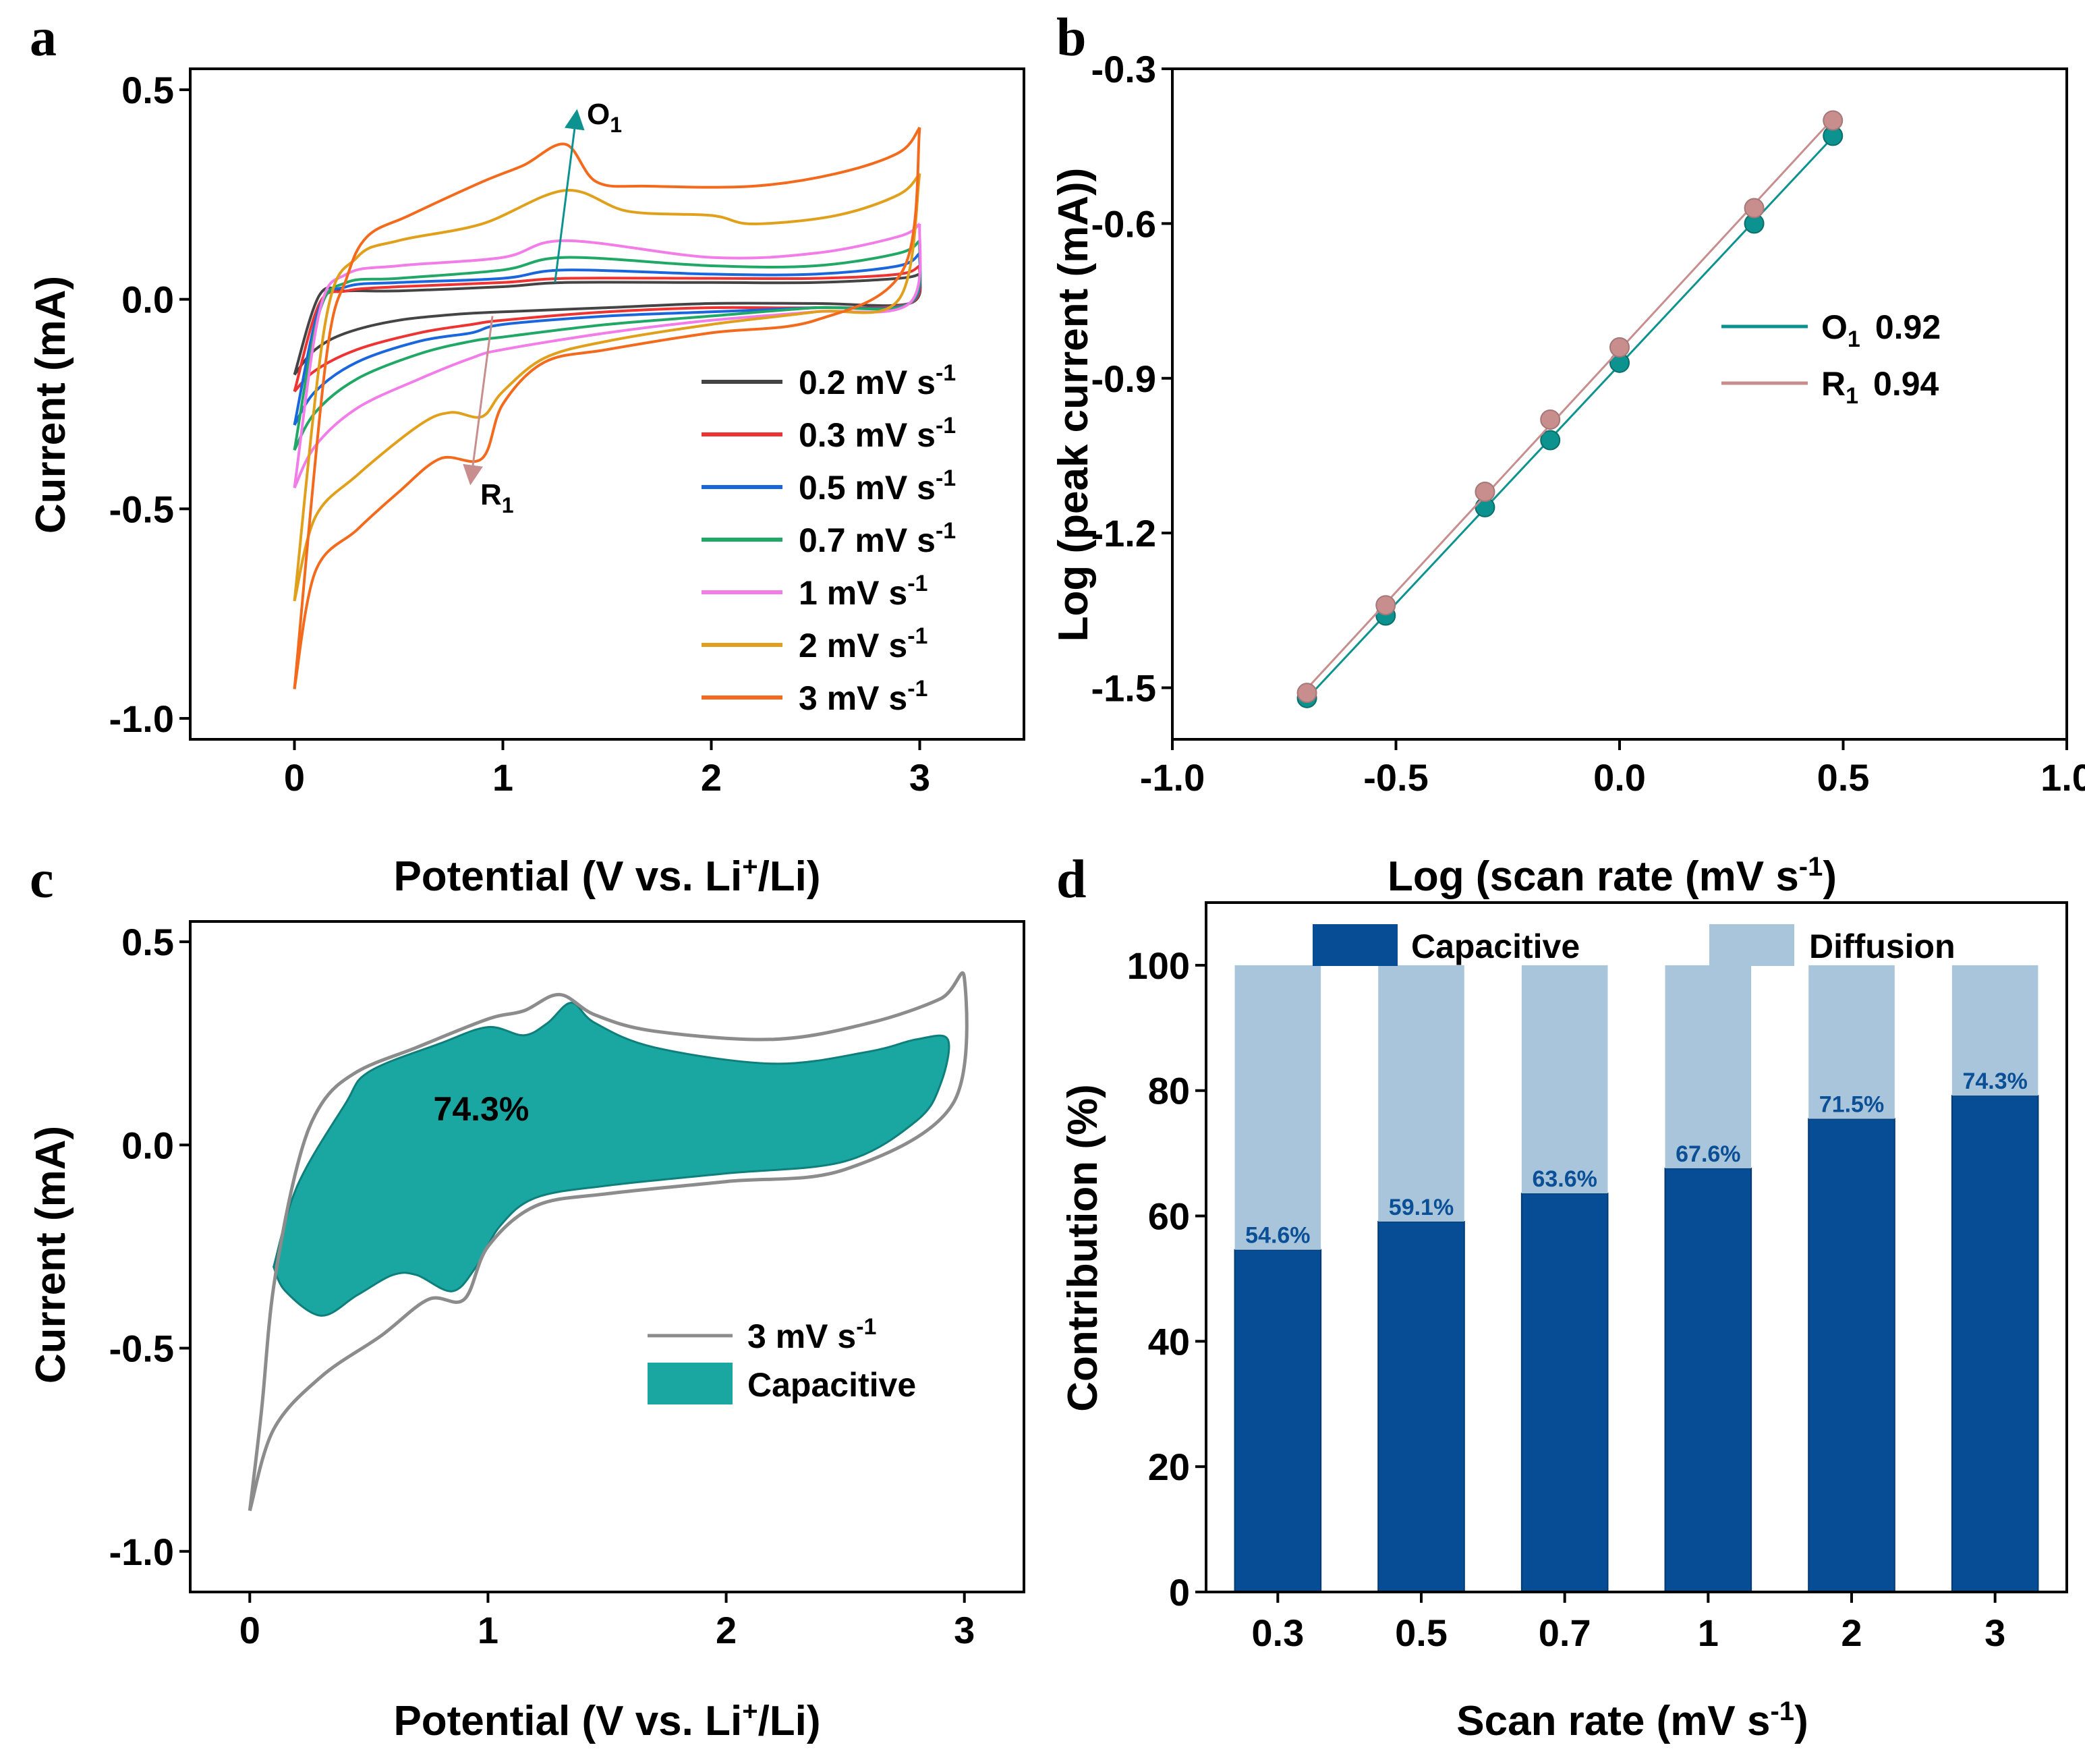  Describe the element at coordinates (808, 645) in the screenshot. I see `legend-rate: 2` at that location.